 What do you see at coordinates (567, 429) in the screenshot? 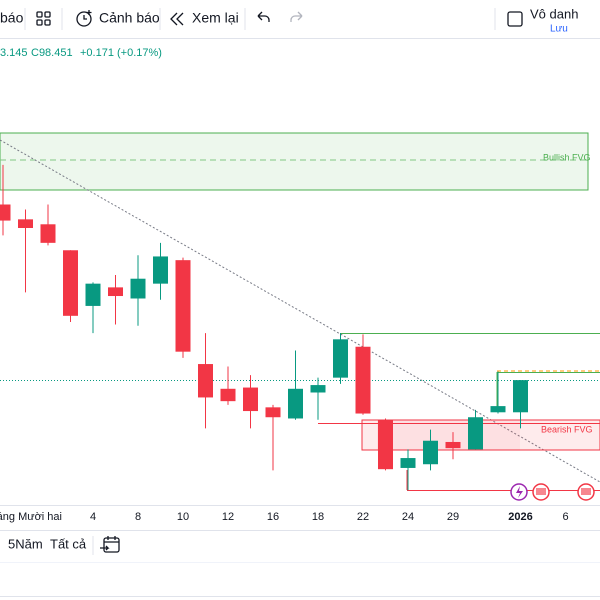
I see `bearish-fvg-label: Bearish FVG` at bounding box center [567, 429].